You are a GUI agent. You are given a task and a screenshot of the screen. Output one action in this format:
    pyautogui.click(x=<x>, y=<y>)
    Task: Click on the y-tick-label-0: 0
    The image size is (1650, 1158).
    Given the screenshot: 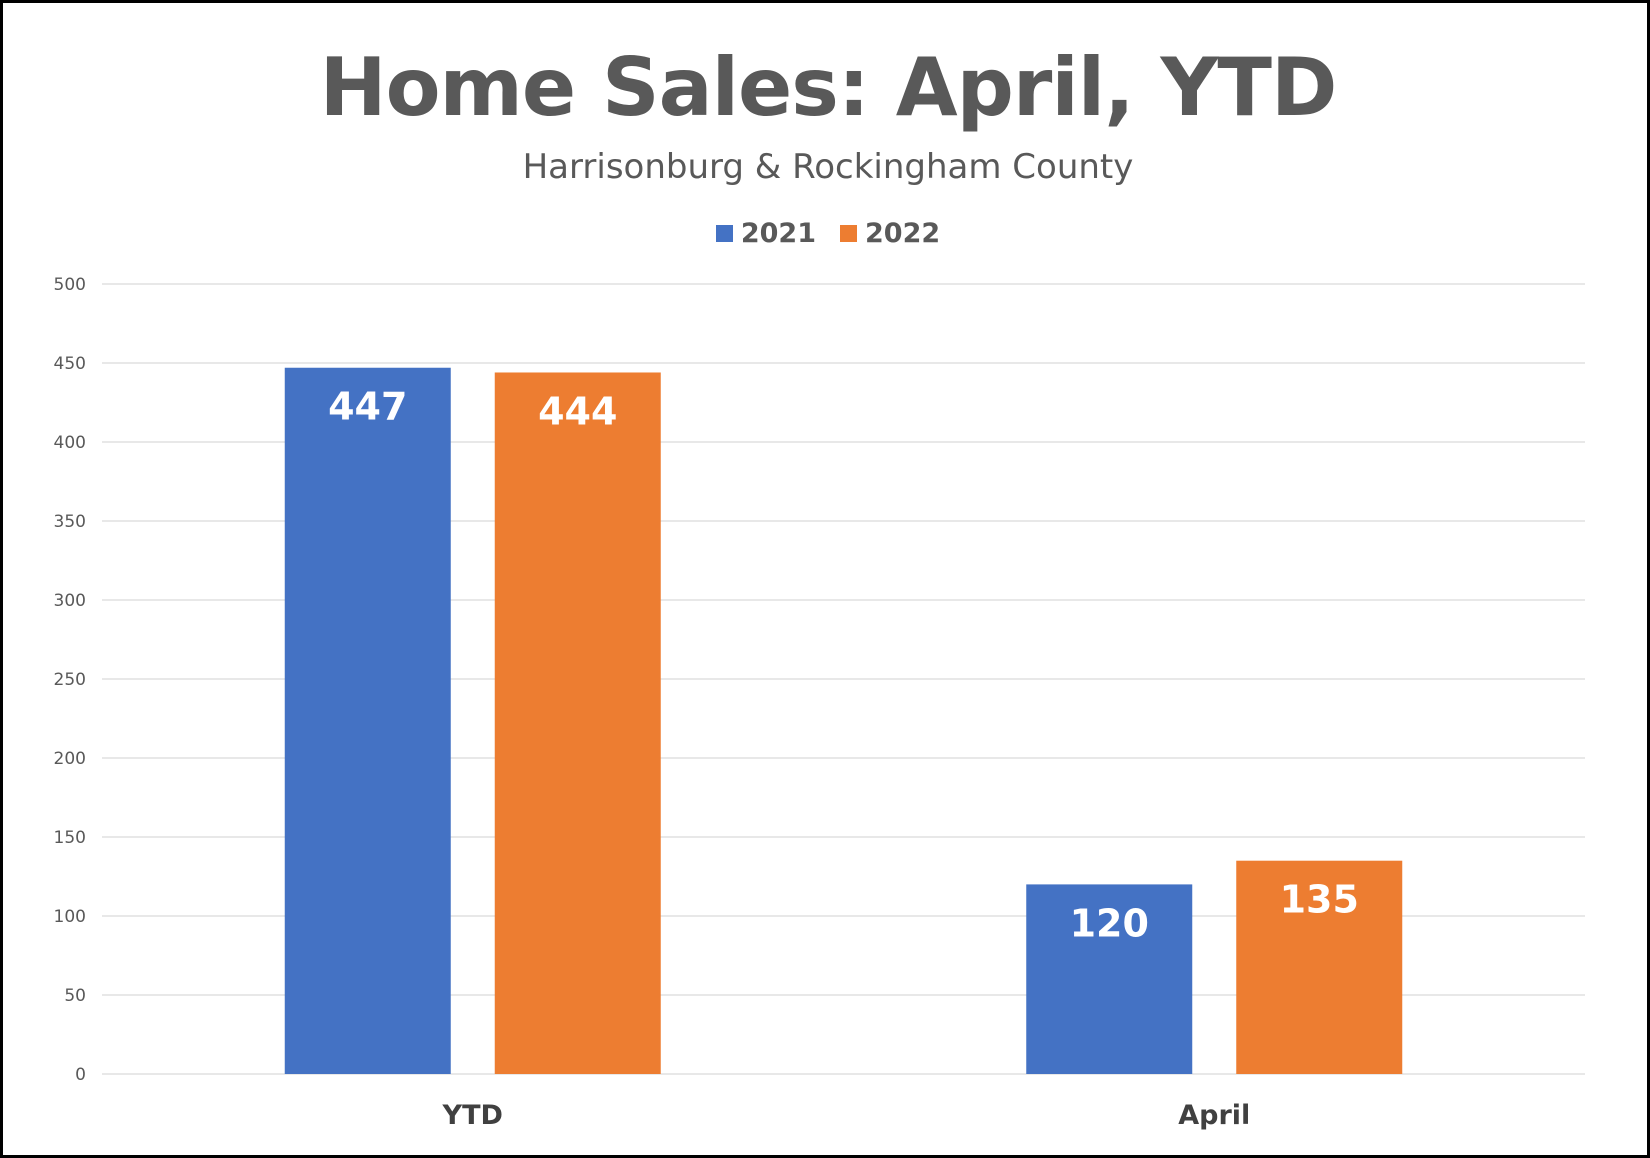 What is the action you would take?
    pyautogui.click(x=80, y=1075)
    